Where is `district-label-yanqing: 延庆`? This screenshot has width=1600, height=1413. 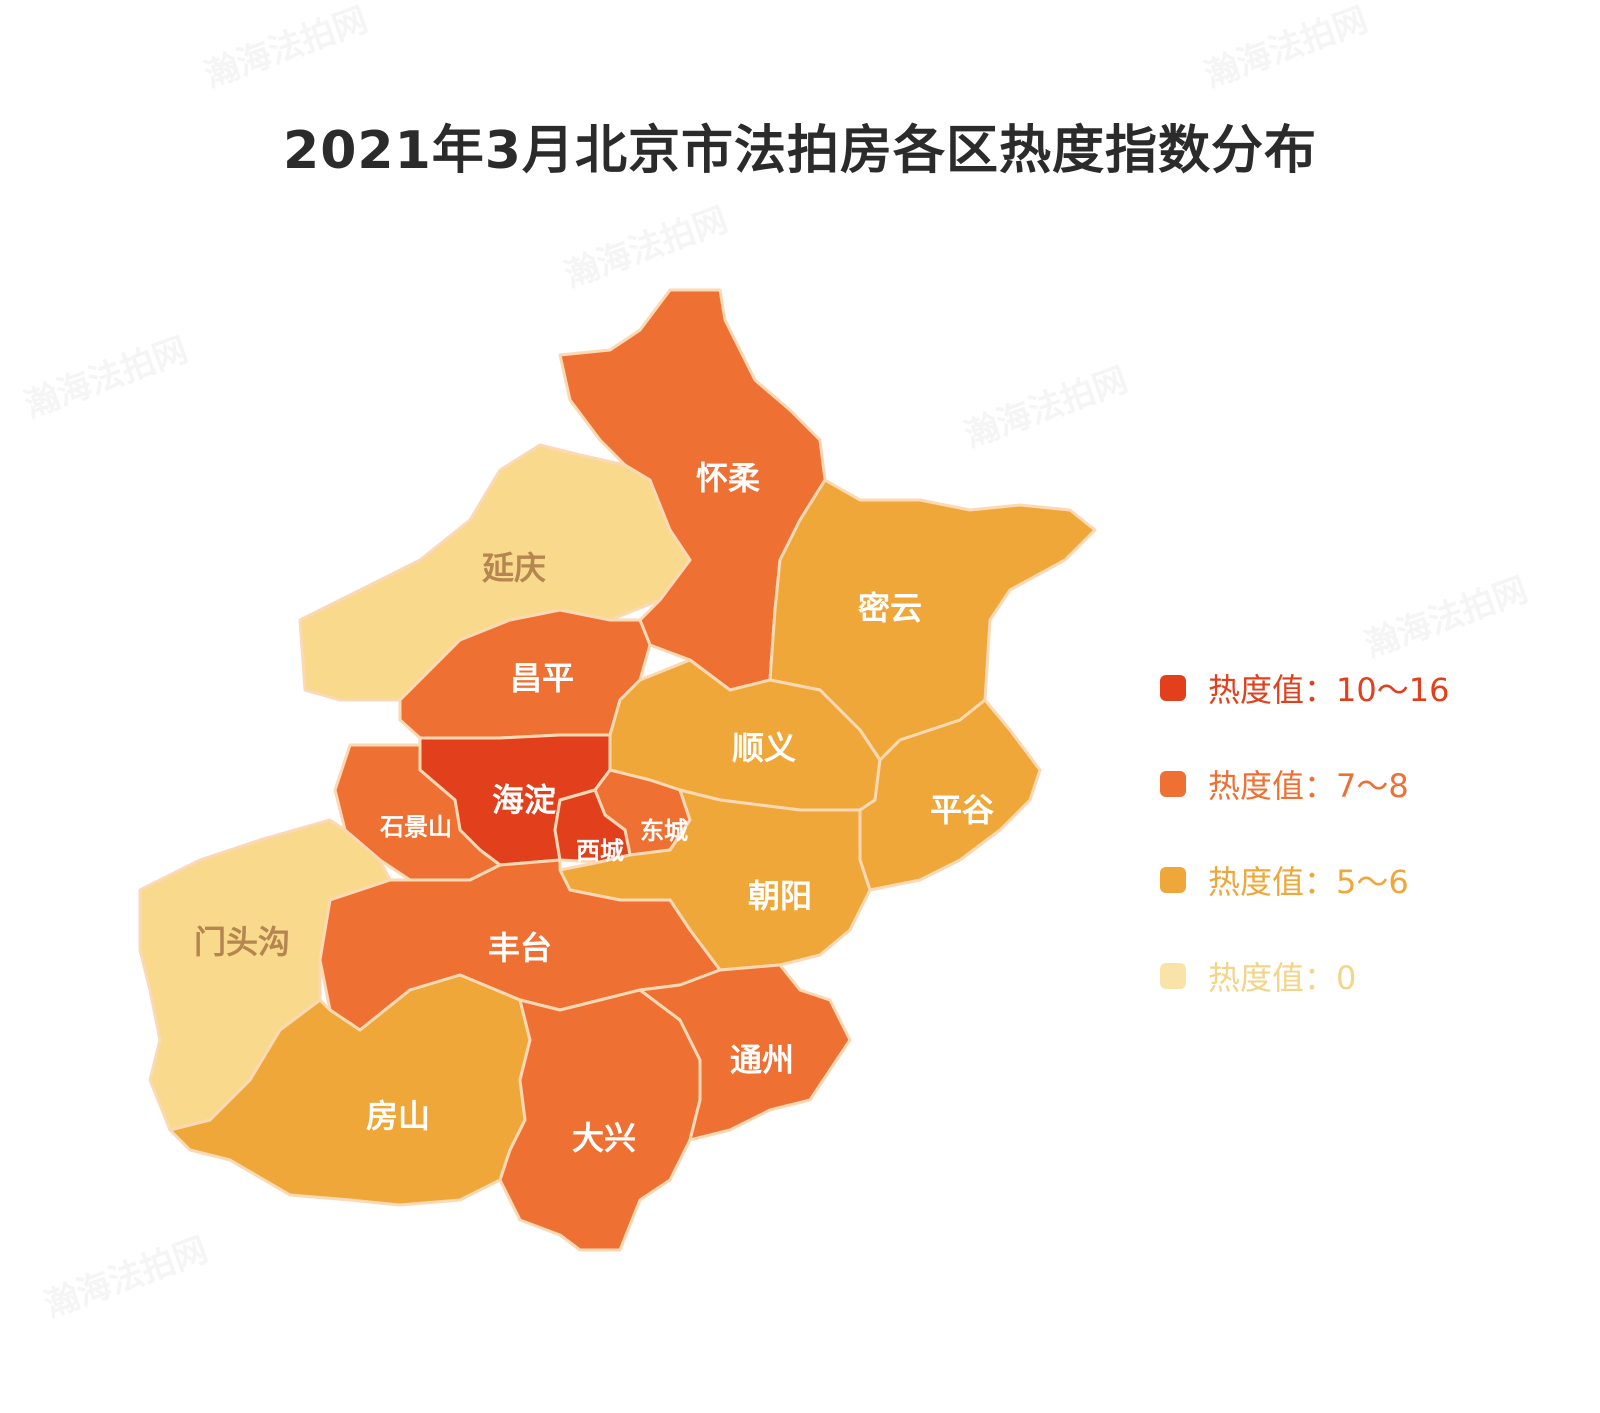
district-label-yanqing: 延庆 is located at coordinates (513, 568).